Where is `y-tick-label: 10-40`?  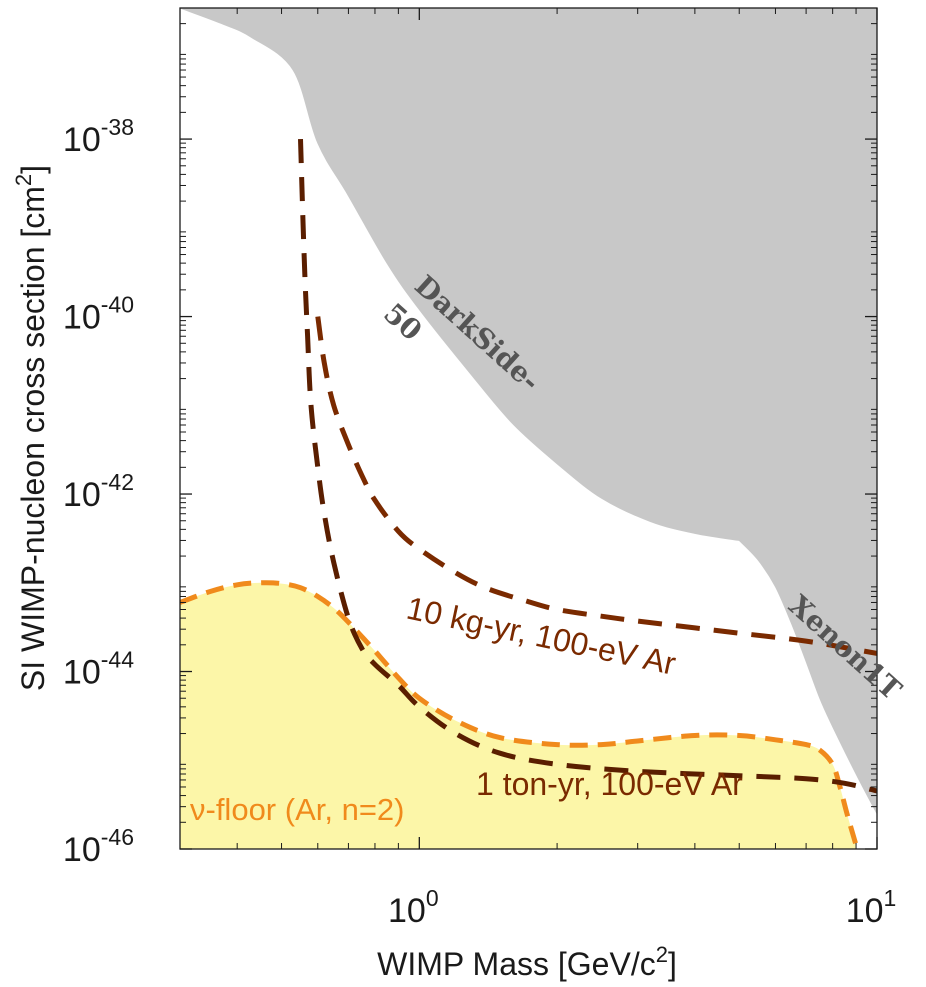
y-tick-label: 10-40 is located at coordinates (98, 314).